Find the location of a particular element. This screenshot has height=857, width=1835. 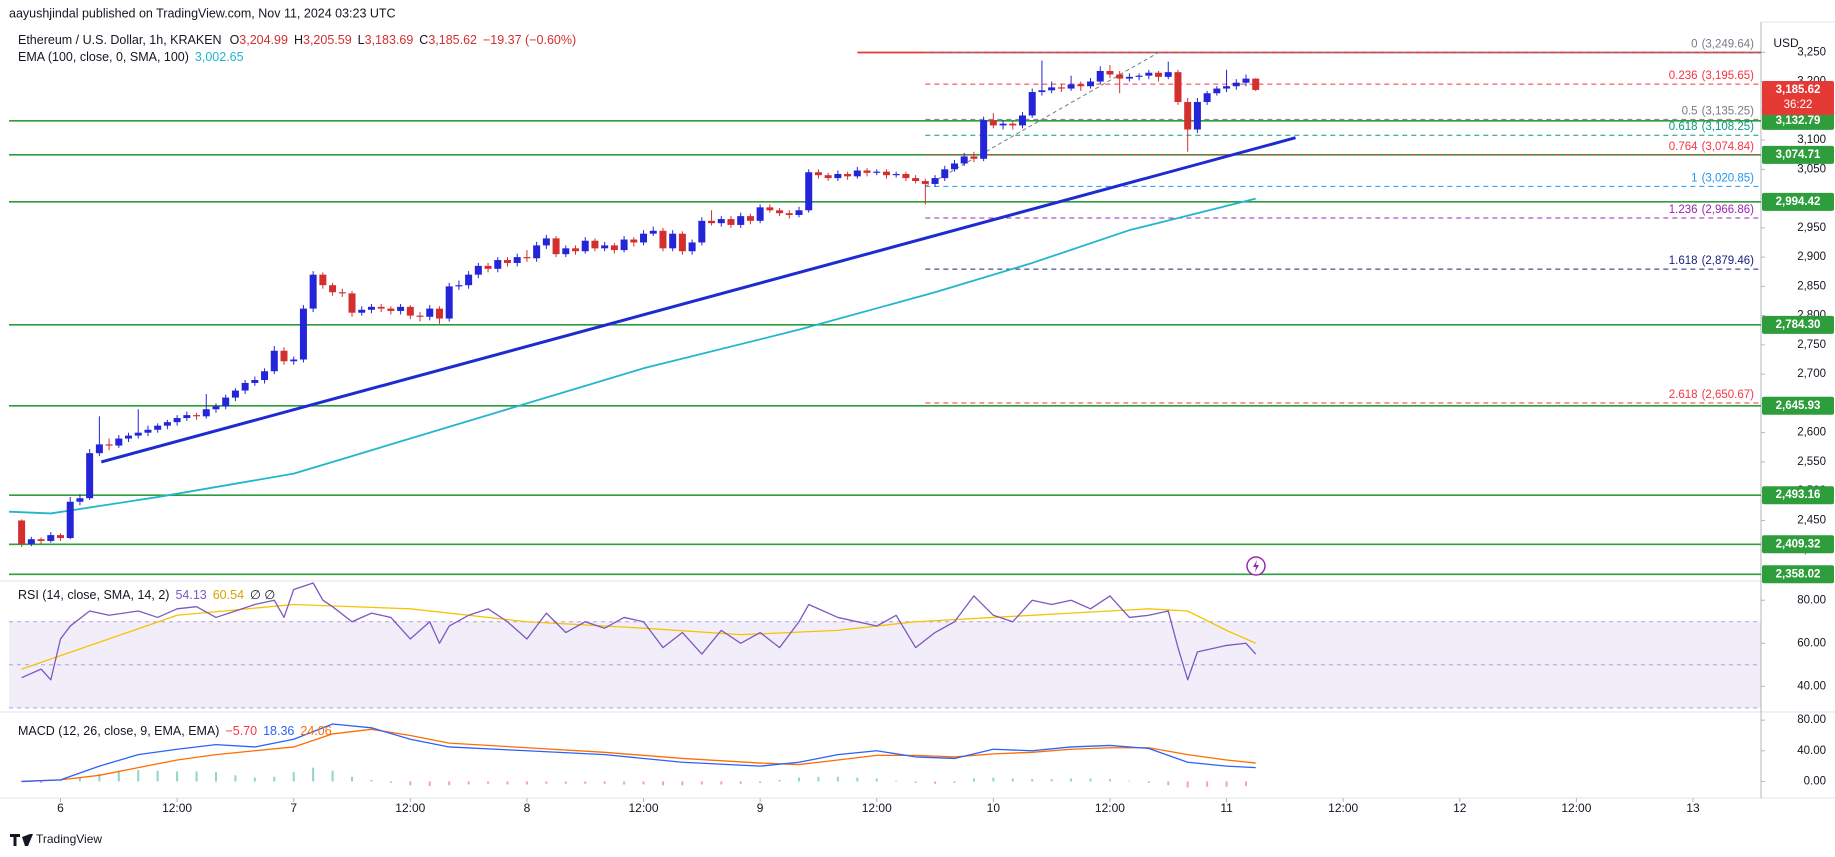

x-tick-label: 12 is located at coordinates (1460, 808).